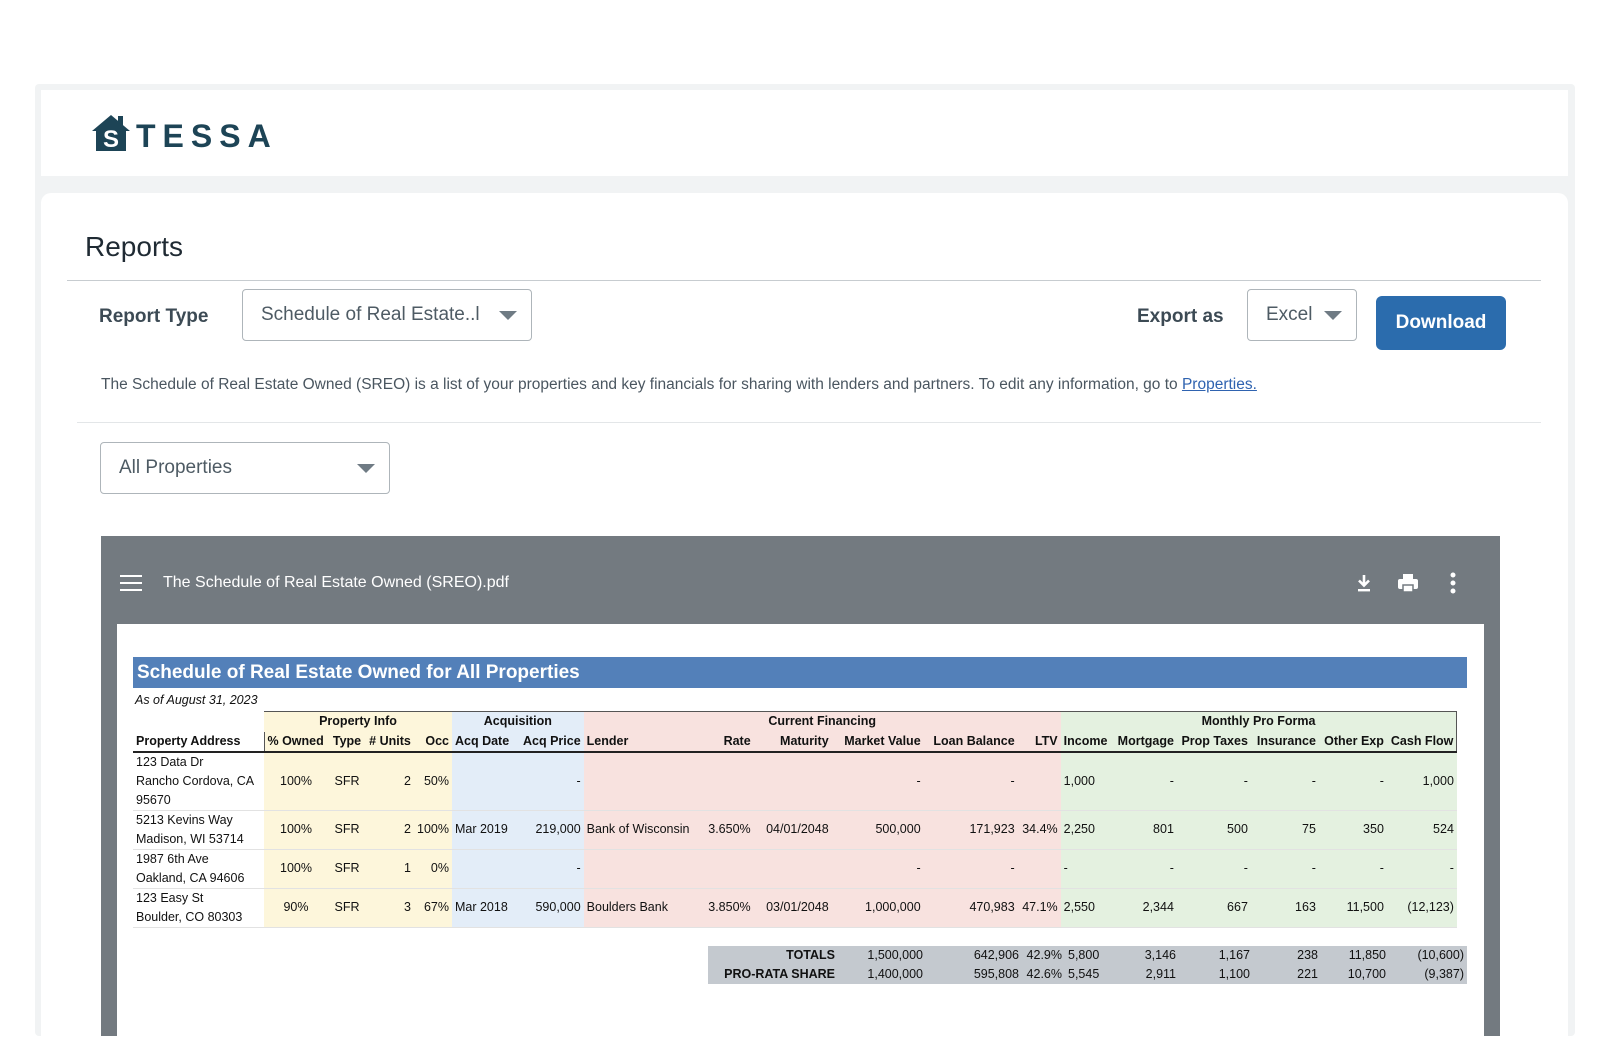 The height and width of the screenshot is (1055, 1600). Describe the element at coordinates (1364, 583) in the screenshot. I see `download-icon` at that location.